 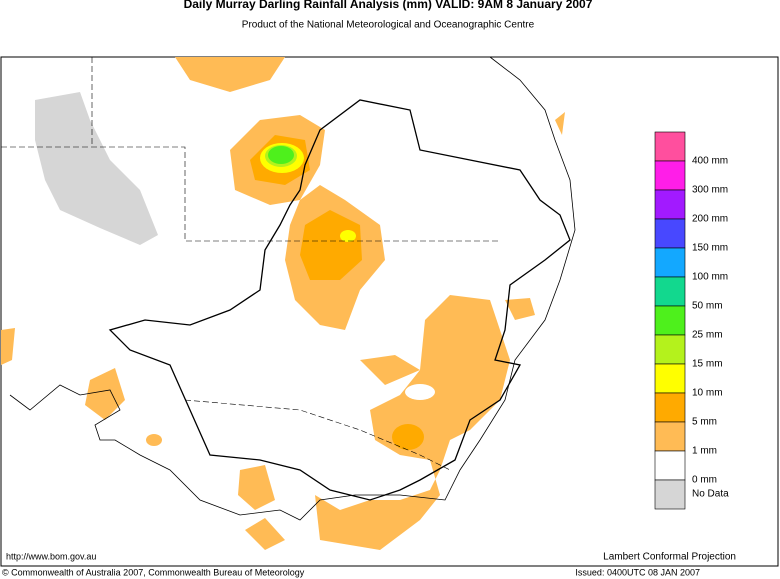 What do you see at coordinates (704, 480) in the screenshot?
I see `legend-label: 0 mm` at bounding box center [704, 480].